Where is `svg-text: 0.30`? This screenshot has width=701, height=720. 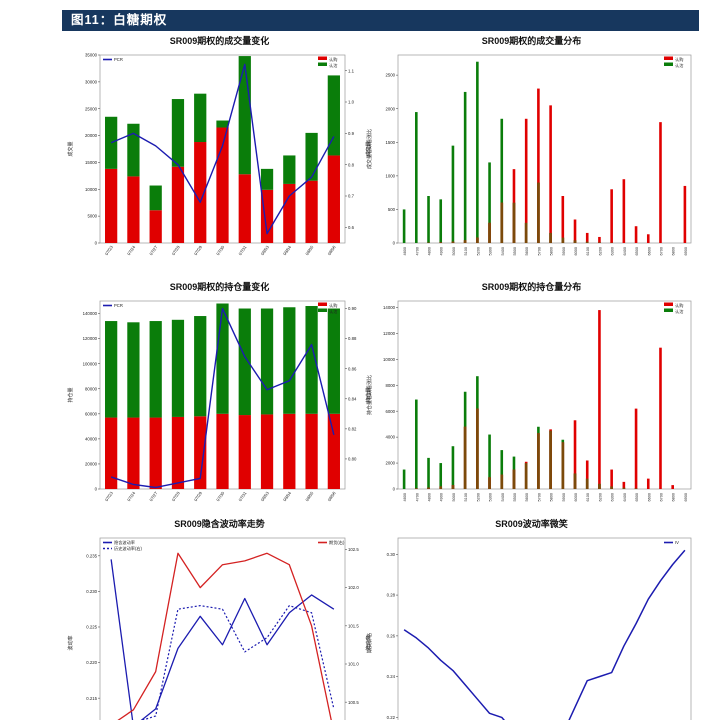
svg-text: 0.30 is located at coordinates (391, 554).